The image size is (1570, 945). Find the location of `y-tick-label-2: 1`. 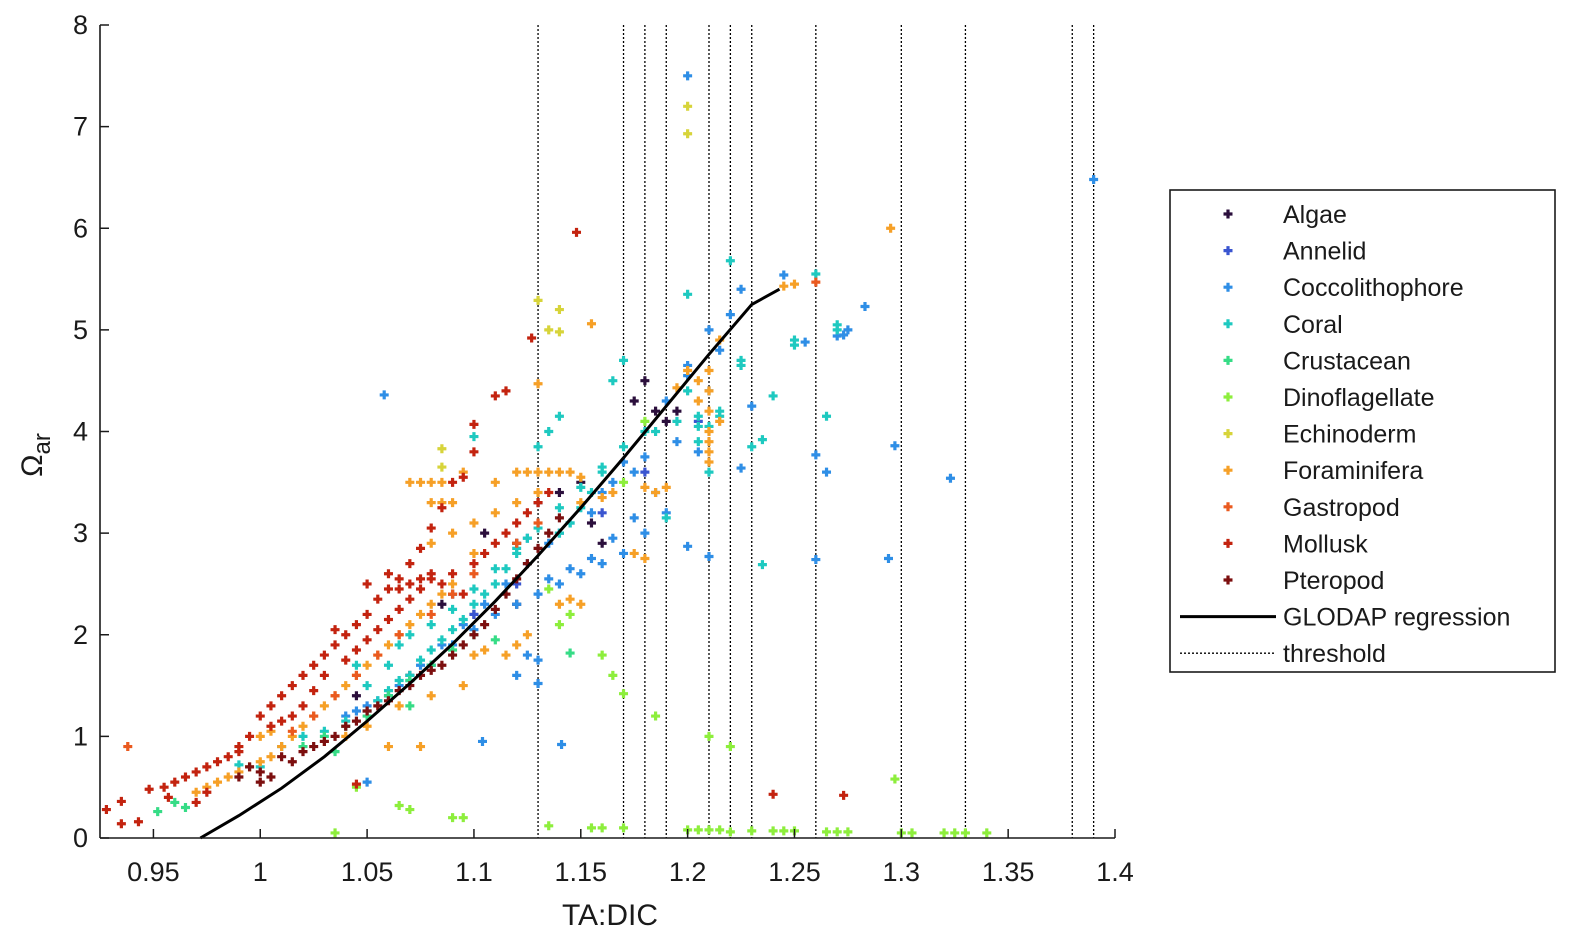

y-tick-label-2: 1 is located at coordinates (80, 736).